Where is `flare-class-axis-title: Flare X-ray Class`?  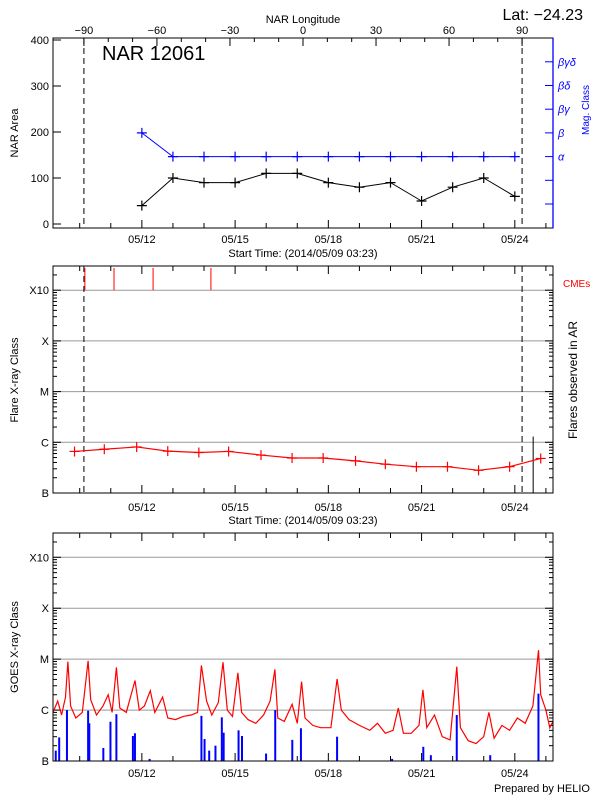
flare-class-axis-title: Flare X-ray Class is located at coordinates (15, 379).